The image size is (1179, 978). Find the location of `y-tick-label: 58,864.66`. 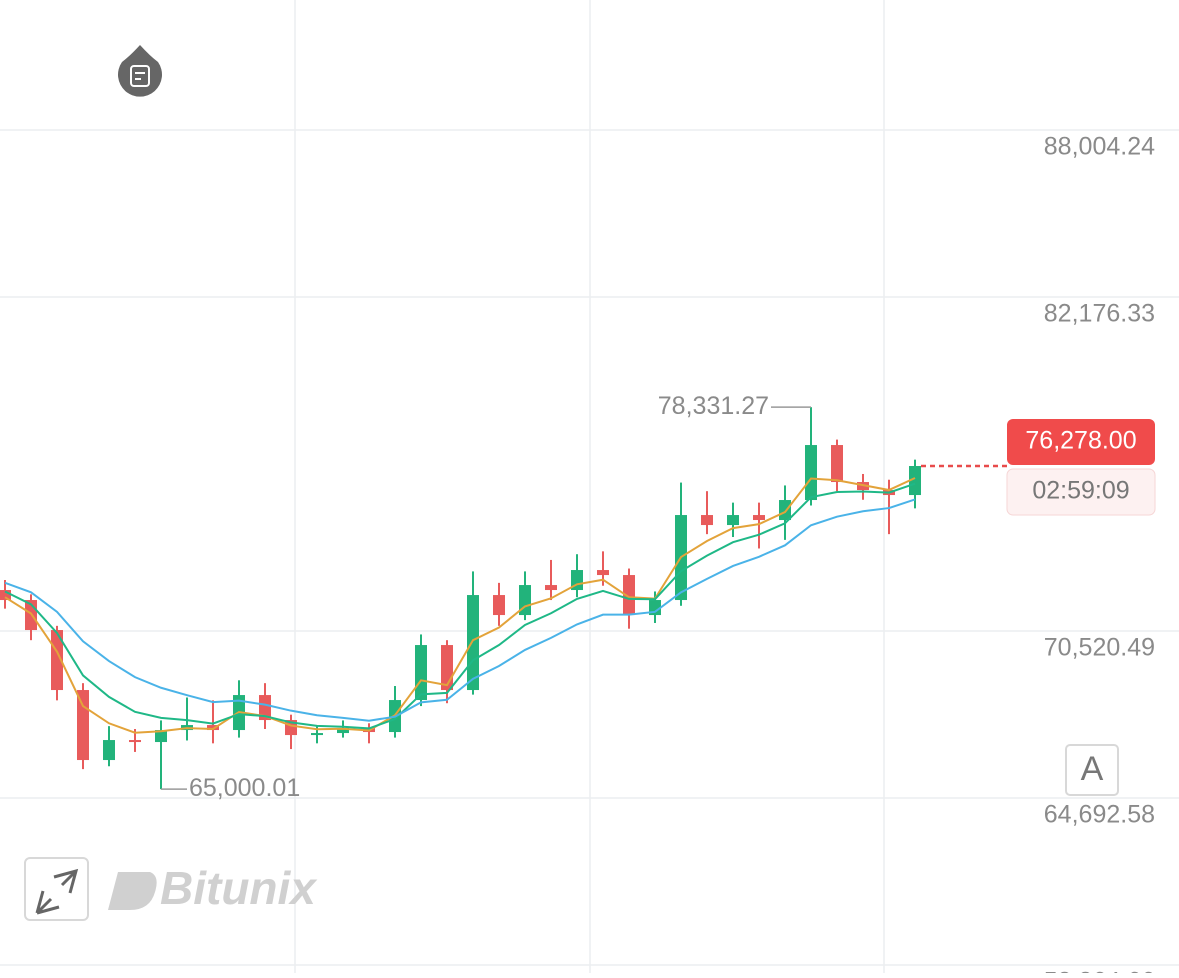

y-tick-label: 58,864.66 is located at coordinates (1099, 970).